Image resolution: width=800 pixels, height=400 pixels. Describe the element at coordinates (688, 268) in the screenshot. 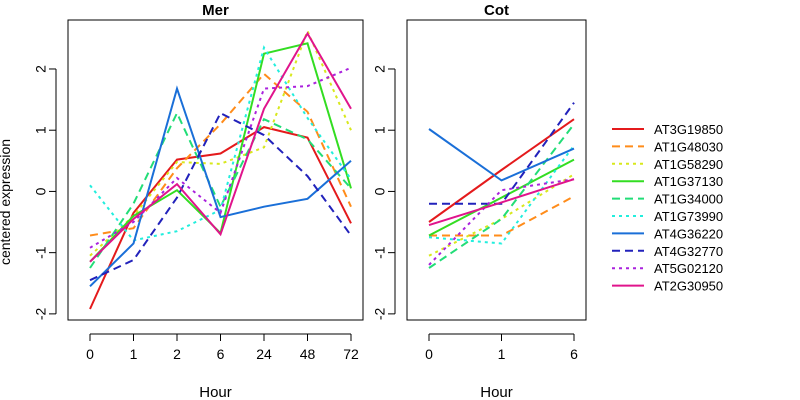

I see `legend-label: AT5G02120` at that location.